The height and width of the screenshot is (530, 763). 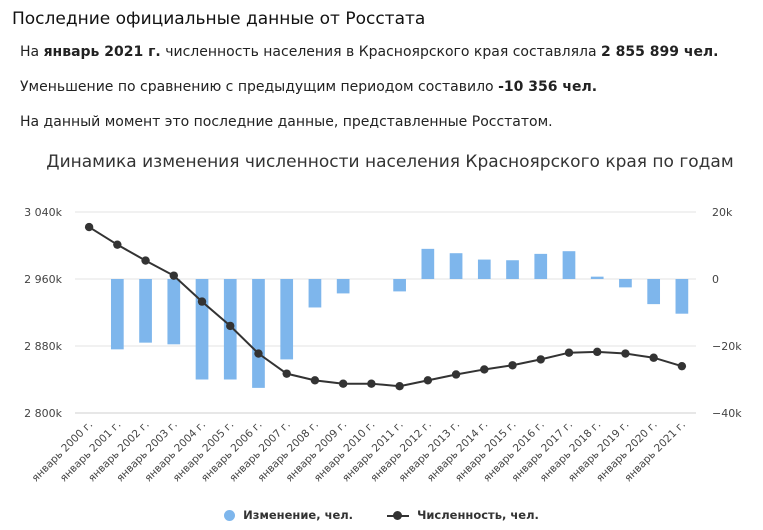 What do you see at coordinates (298, 515) in the screenshot?
I see `legend-label-change: Изменение, чел.` at bounding box center [298, 515].